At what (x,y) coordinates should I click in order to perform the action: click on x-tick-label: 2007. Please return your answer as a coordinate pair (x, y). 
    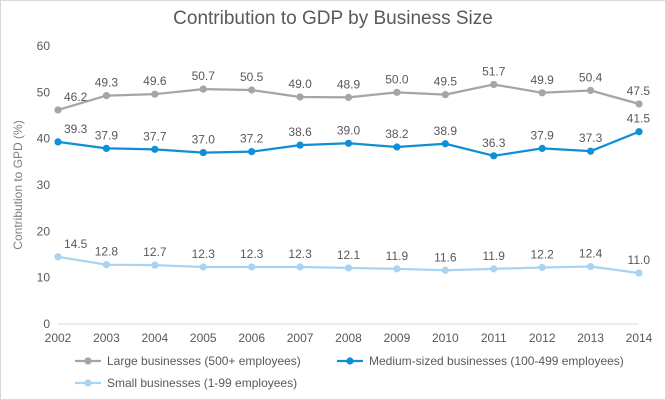
    Looking at the image, I should click on (300, 338).